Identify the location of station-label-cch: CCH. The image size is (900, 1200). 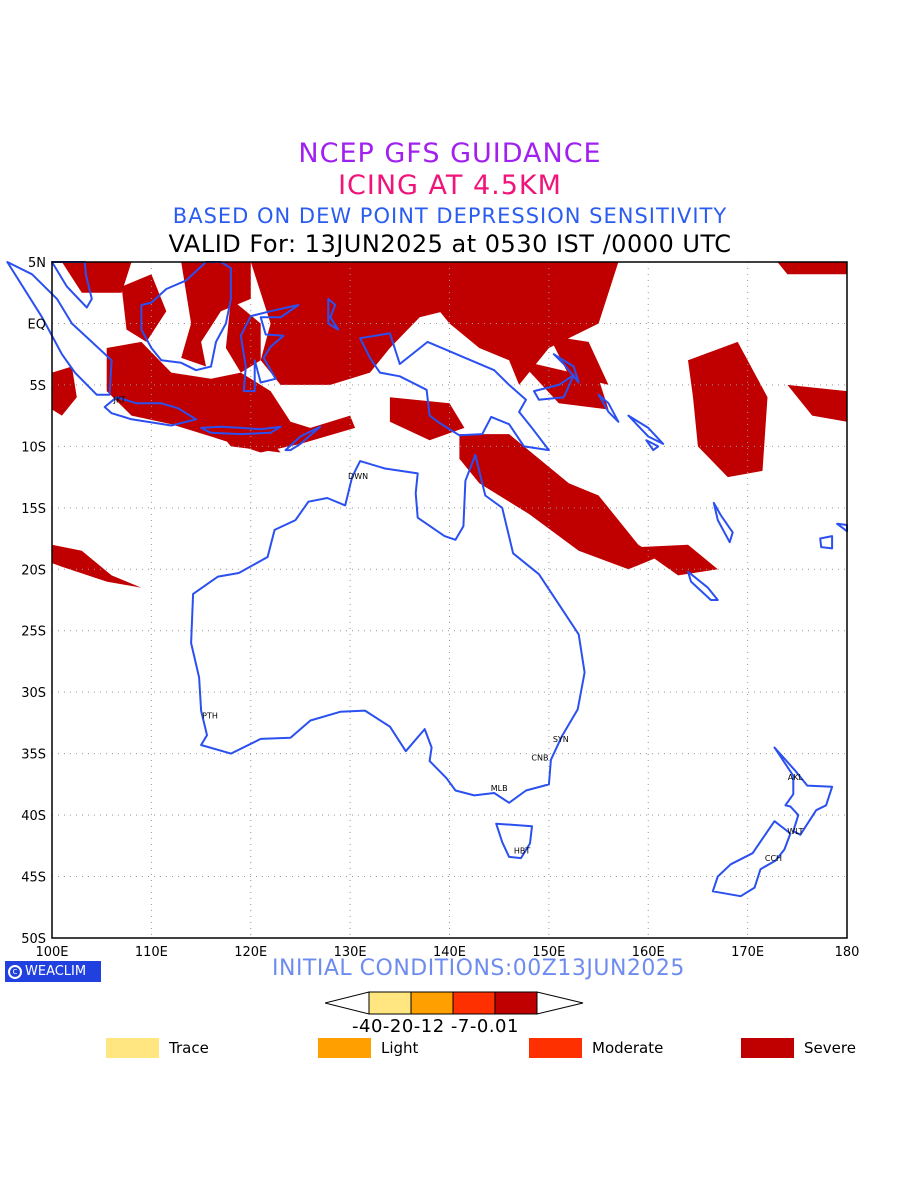
(773, 858).